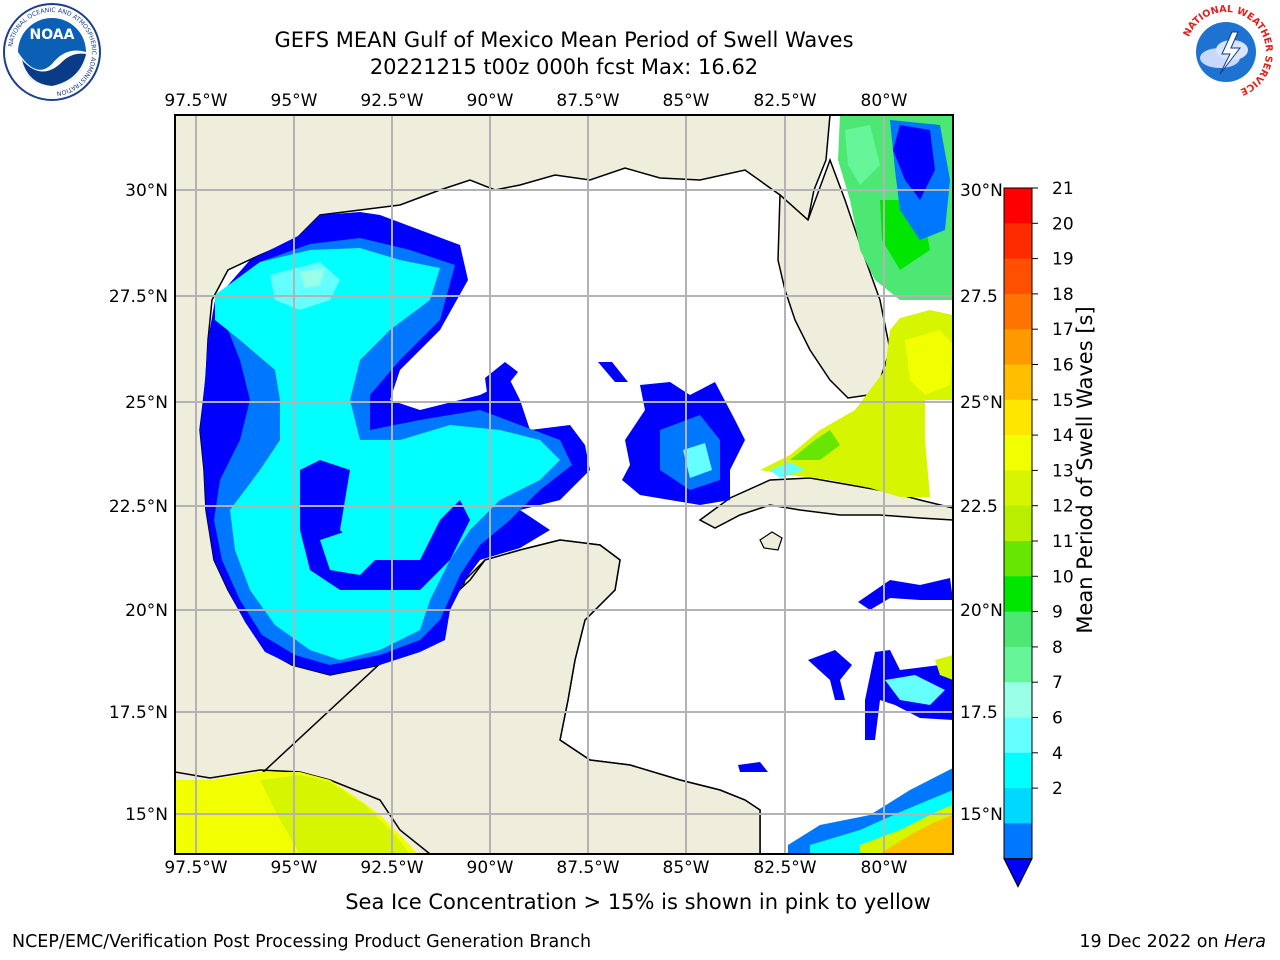 This screenshot has width=1280, height=960. I want to click on colorbar-outline, so click(1018, 523).